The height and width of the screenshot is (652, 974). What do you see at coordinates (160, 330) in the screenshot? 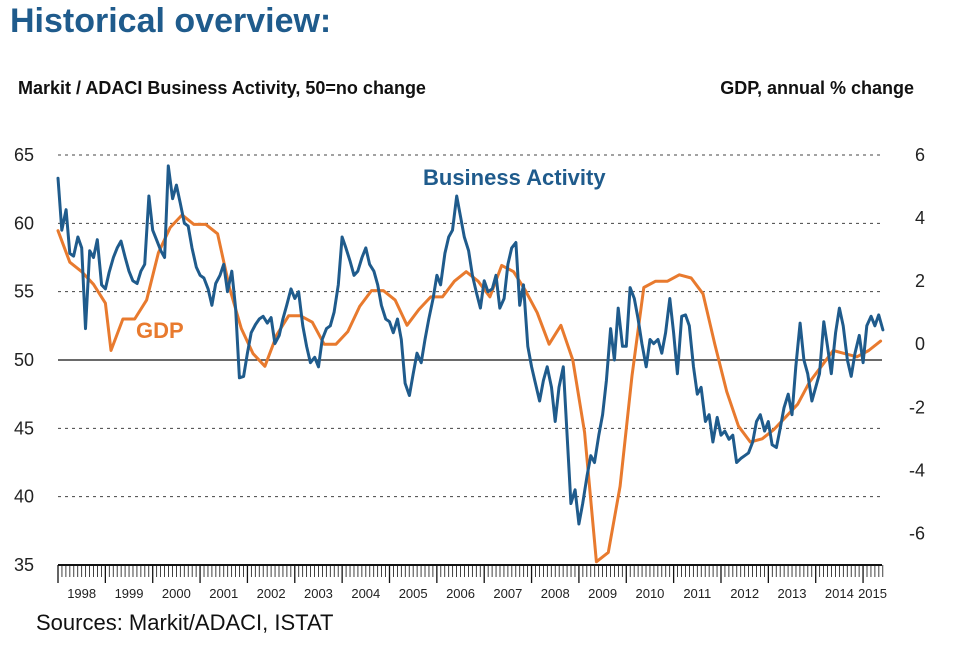
I see `gdp-series-label: GDP` at bounding box center [160, 330].